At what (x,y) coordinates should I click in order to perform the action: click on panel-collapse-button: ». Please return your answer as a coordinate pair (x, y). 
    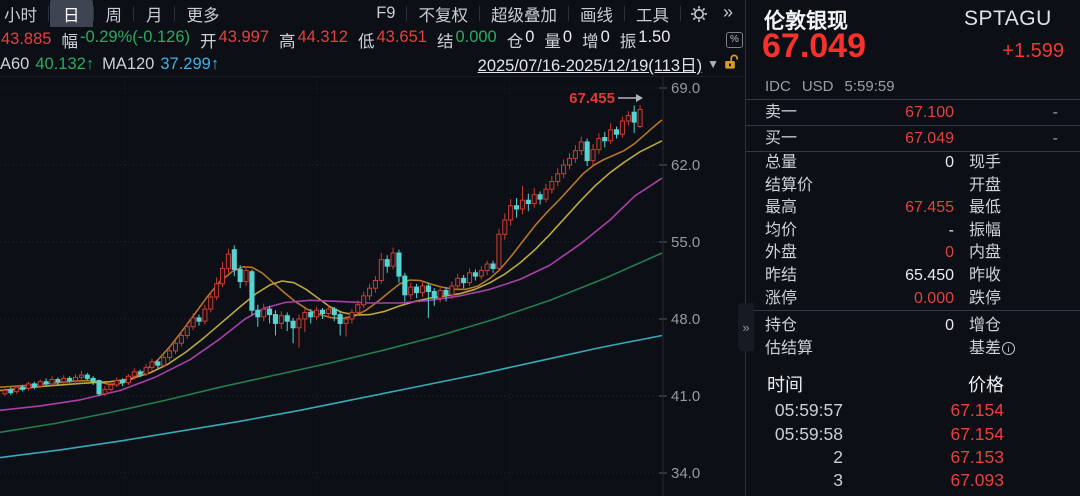
    Looking at the image, I should click on (746, 327).